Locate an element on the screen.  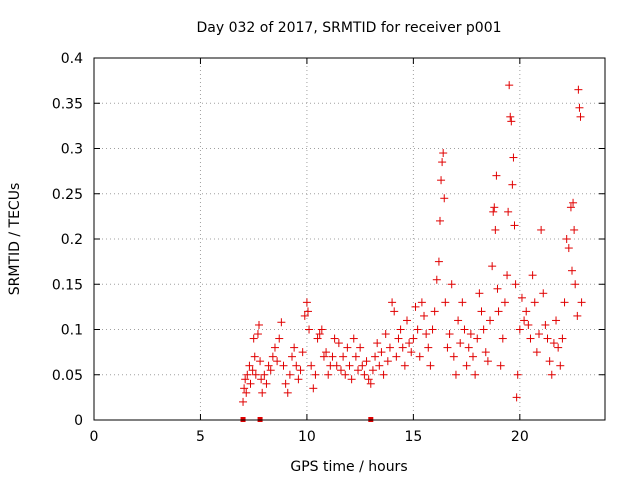
y-tick-label: 0 is located at coordinates (78, 421).